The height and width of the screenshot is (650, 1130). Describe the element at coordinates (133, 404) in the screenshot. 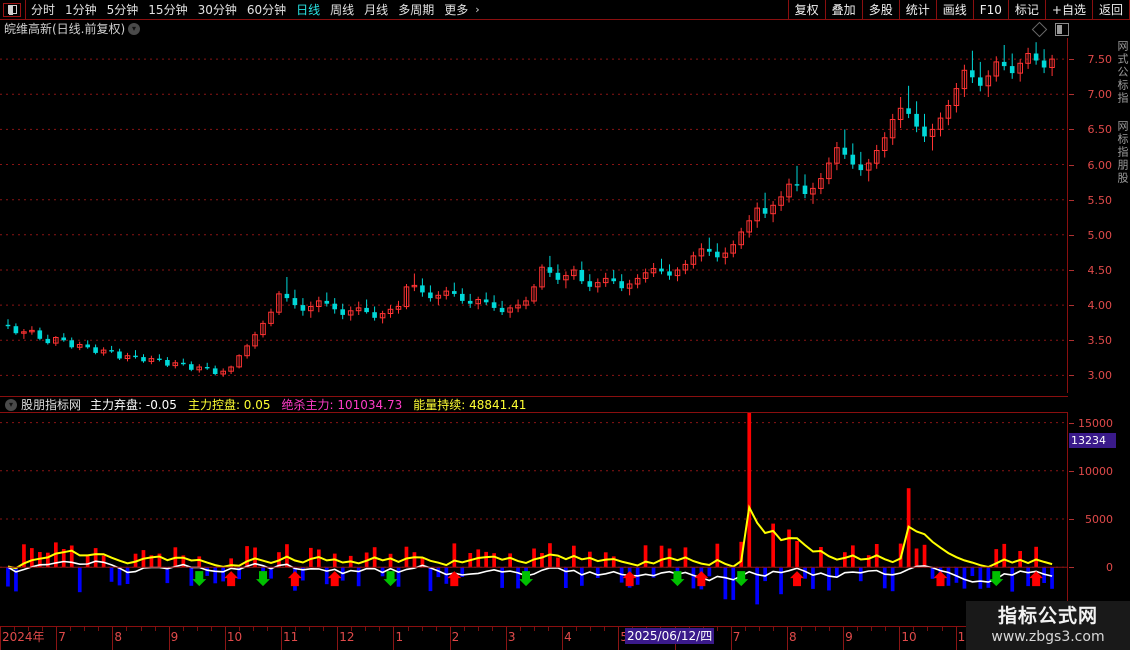

I see `indicator-item-0: 主力弃盘: -0.05` at that location.